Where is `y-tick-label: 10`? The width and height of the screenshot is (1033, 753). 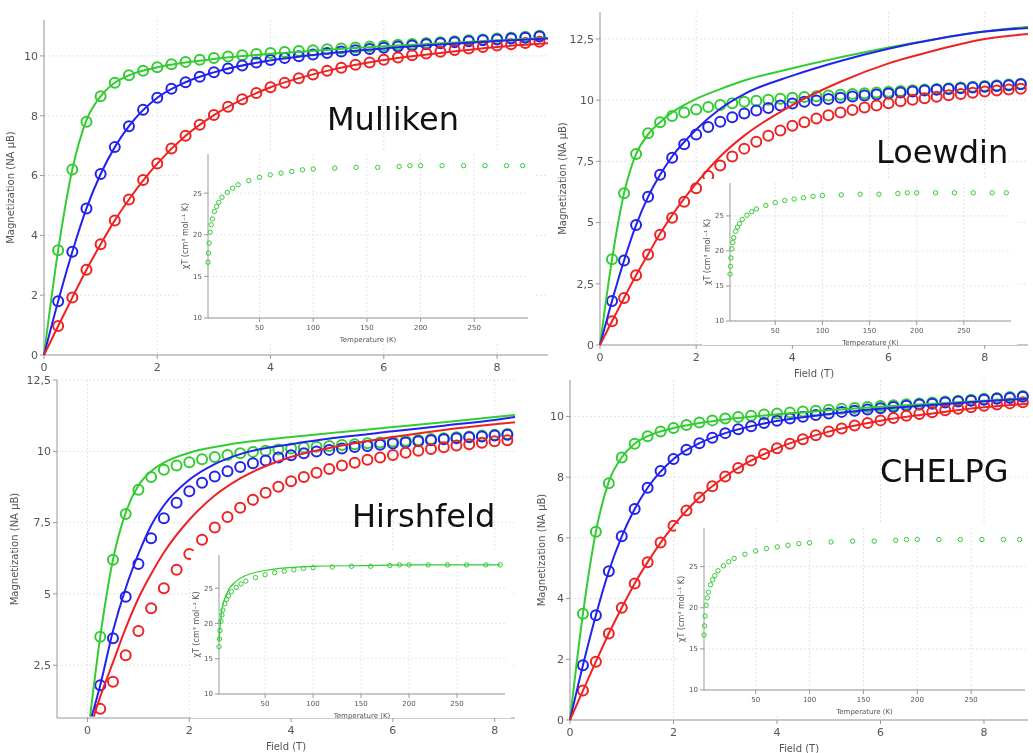 y-tick-label: 10 is located at coordinates (44, 452).